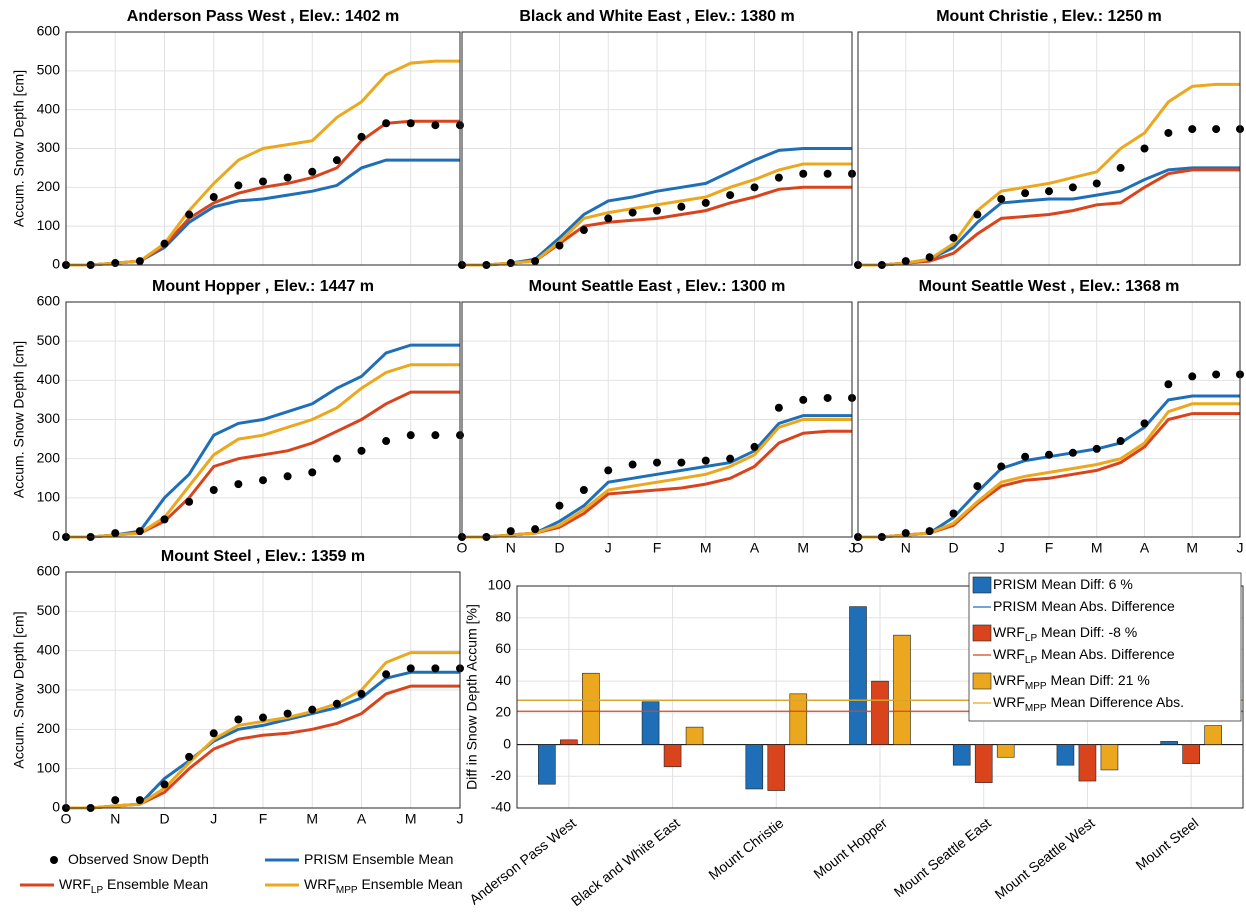 This screenshot has width=1246, height=921. I want to click on y-tick-label: -40, so click(501, 807).